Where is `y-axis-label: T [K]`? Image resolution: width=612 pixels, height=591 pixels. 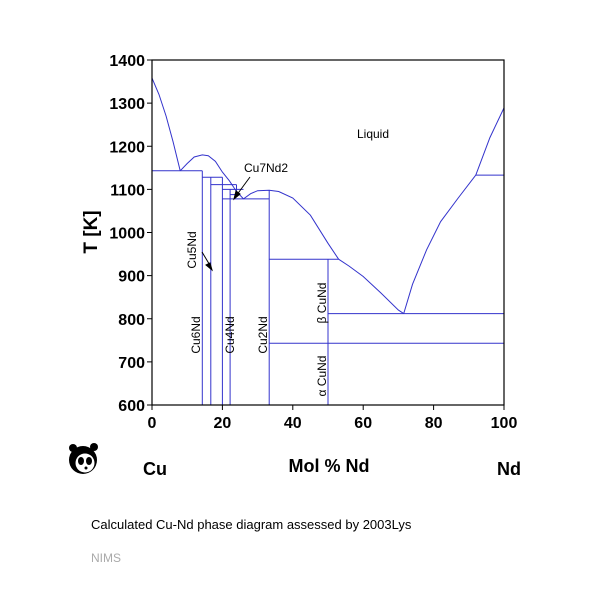 y-axis-label: T [K] is located at coordinates (91, 231).